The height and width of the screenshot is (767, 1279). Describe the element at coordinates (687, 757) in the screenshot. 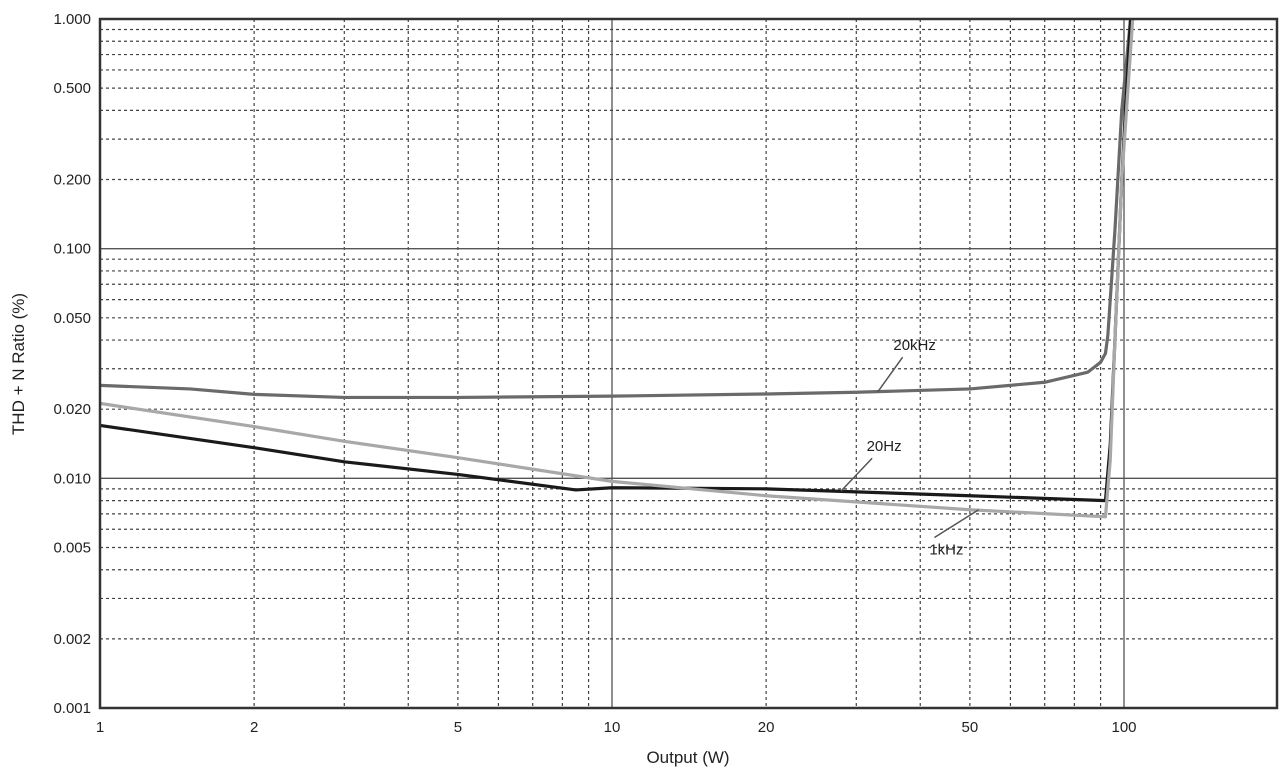

I see `x-axis-label: Output (W)` at that location.